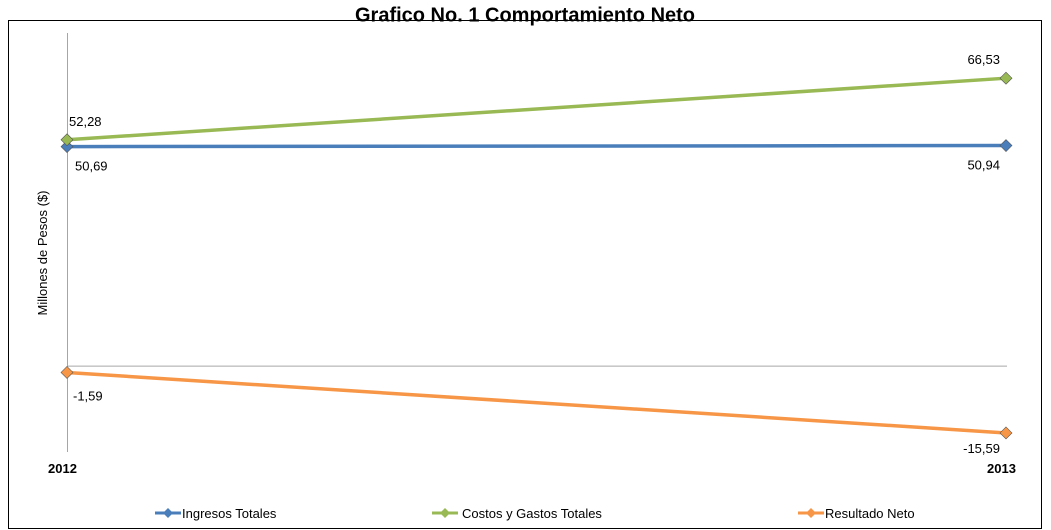 The height and width of the screenshot is (530, 1051). I want to click on legend-marker-resultado-neto, so click(811, 513).